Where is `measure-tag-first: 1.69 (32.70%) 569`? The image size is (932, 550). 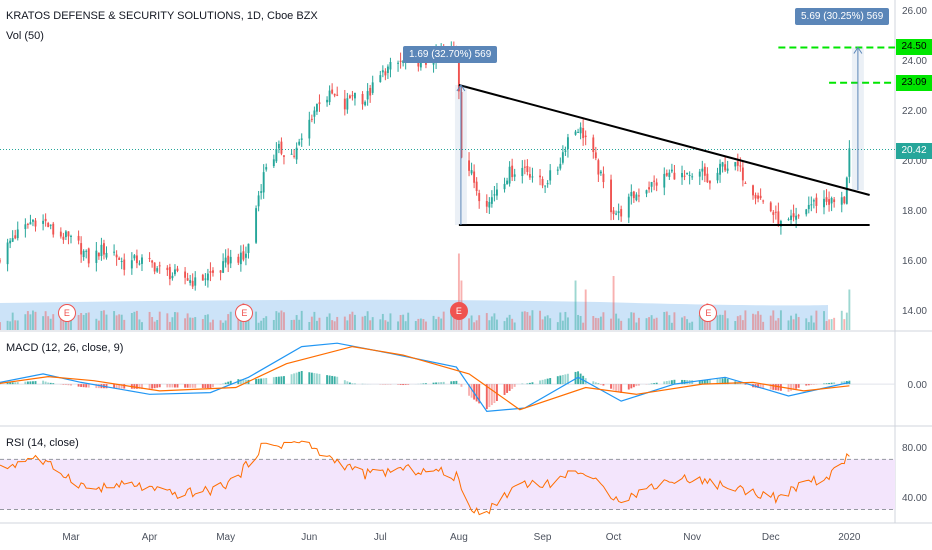 measure-tag-first: 1.69 (32.70%) 569 is located at coordinates (450, 54).